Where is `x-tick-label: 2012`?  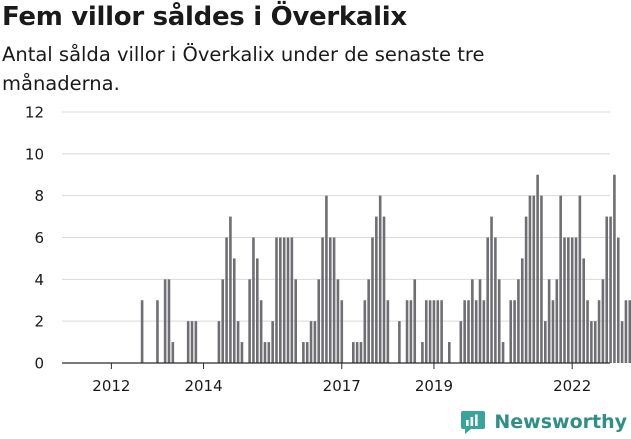 x-tick-label: 2012 is located at coordinates (111, 386).